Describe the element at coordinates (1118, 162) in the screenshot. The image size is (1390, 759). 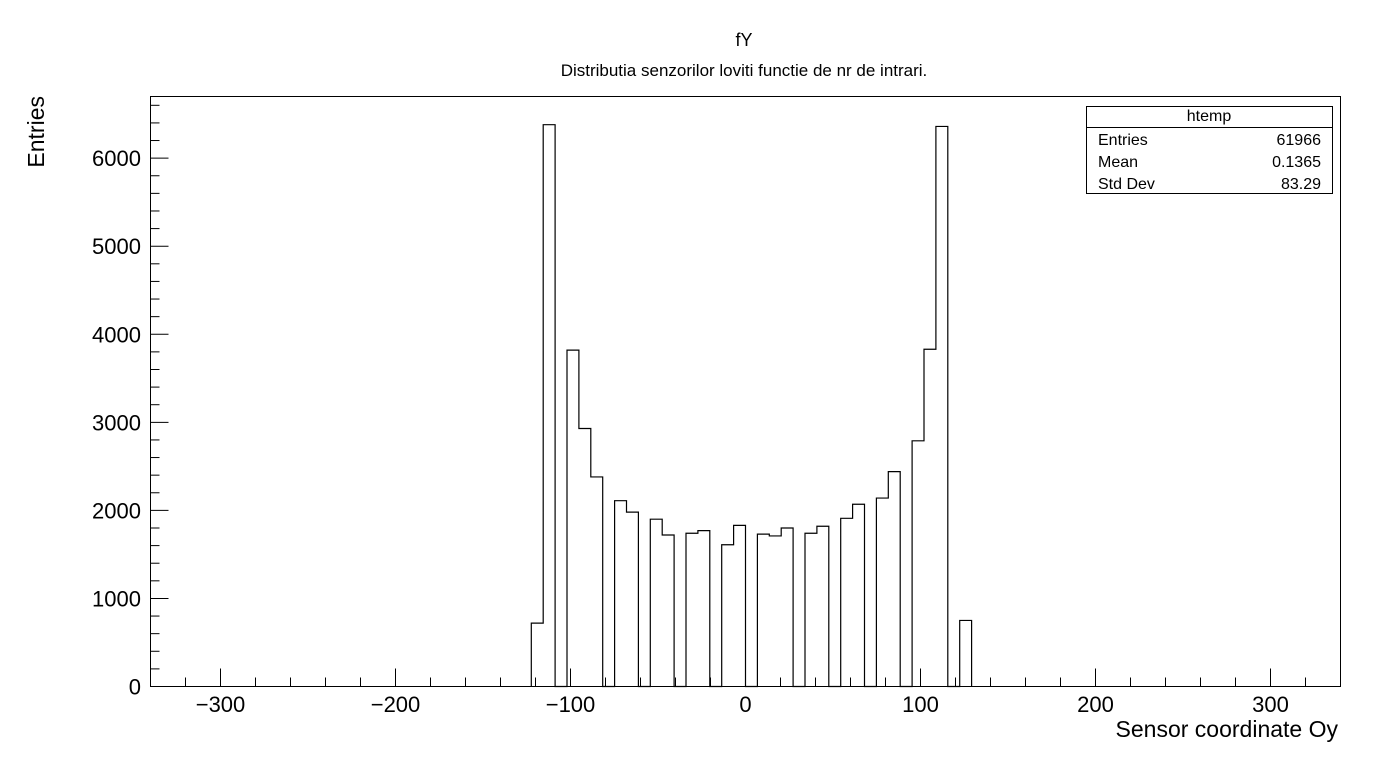
I see `stats-mean-label: Mean` at that location.